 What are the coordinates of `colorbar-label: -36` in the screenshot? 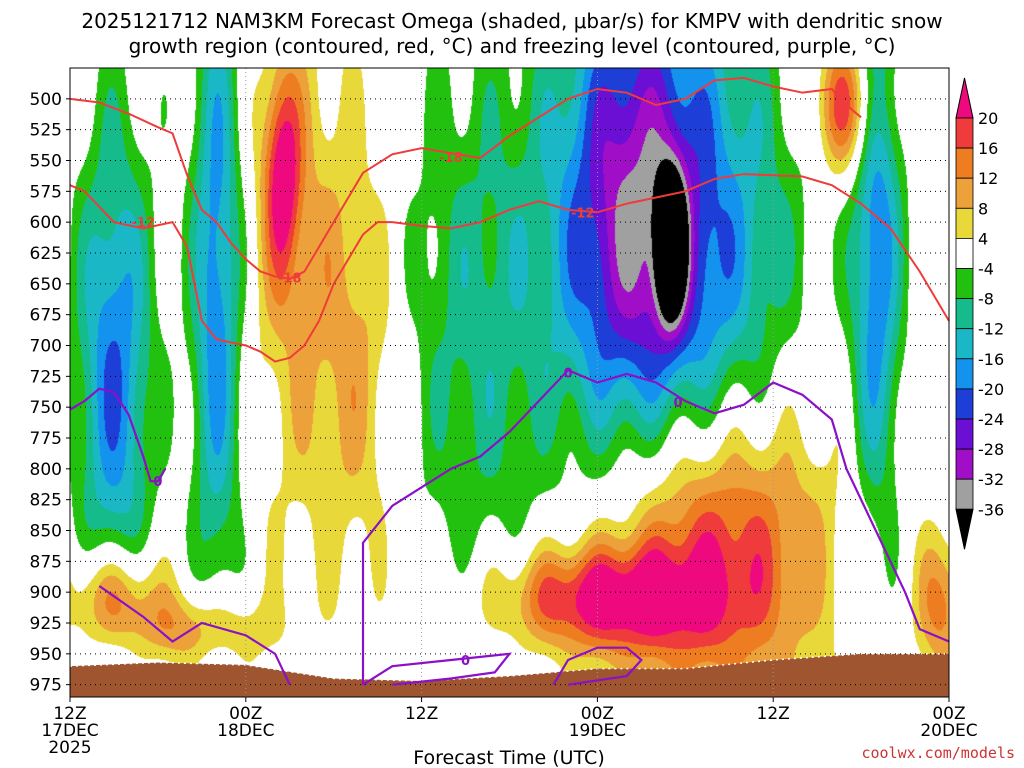 It's located at (991, 509).